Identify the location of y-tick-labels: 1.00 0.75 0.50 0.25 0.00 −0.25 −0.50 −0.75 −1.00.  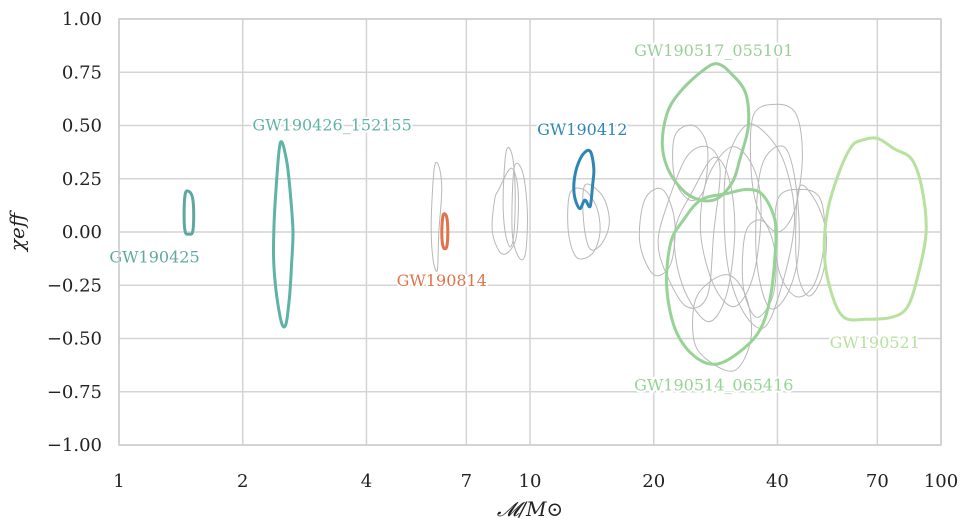
(74, 232).